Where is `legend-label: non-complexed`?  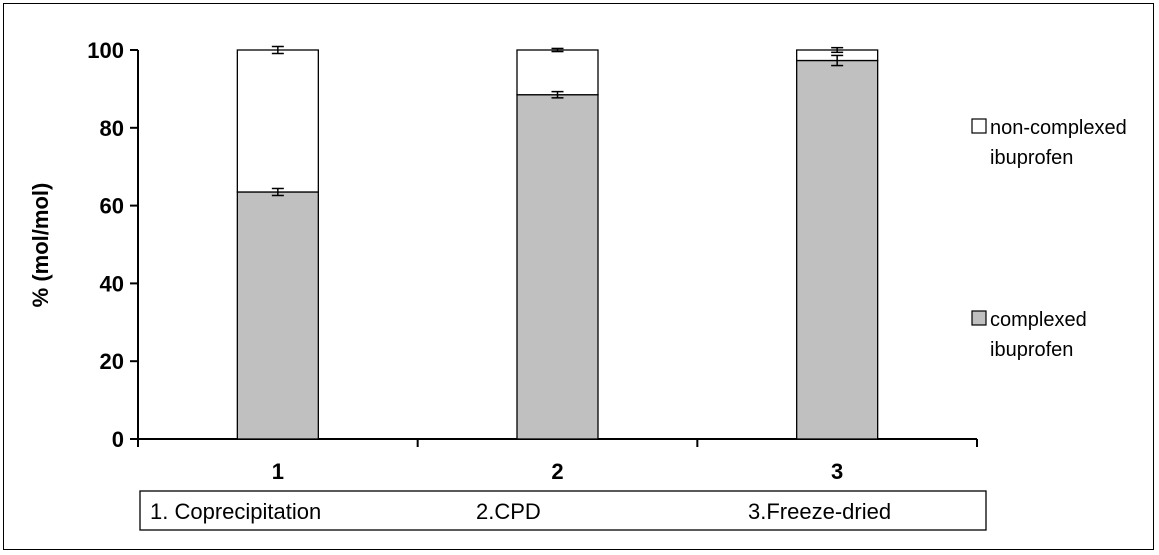 legend-label: non-complexed is located at coordinates (1058, 128).